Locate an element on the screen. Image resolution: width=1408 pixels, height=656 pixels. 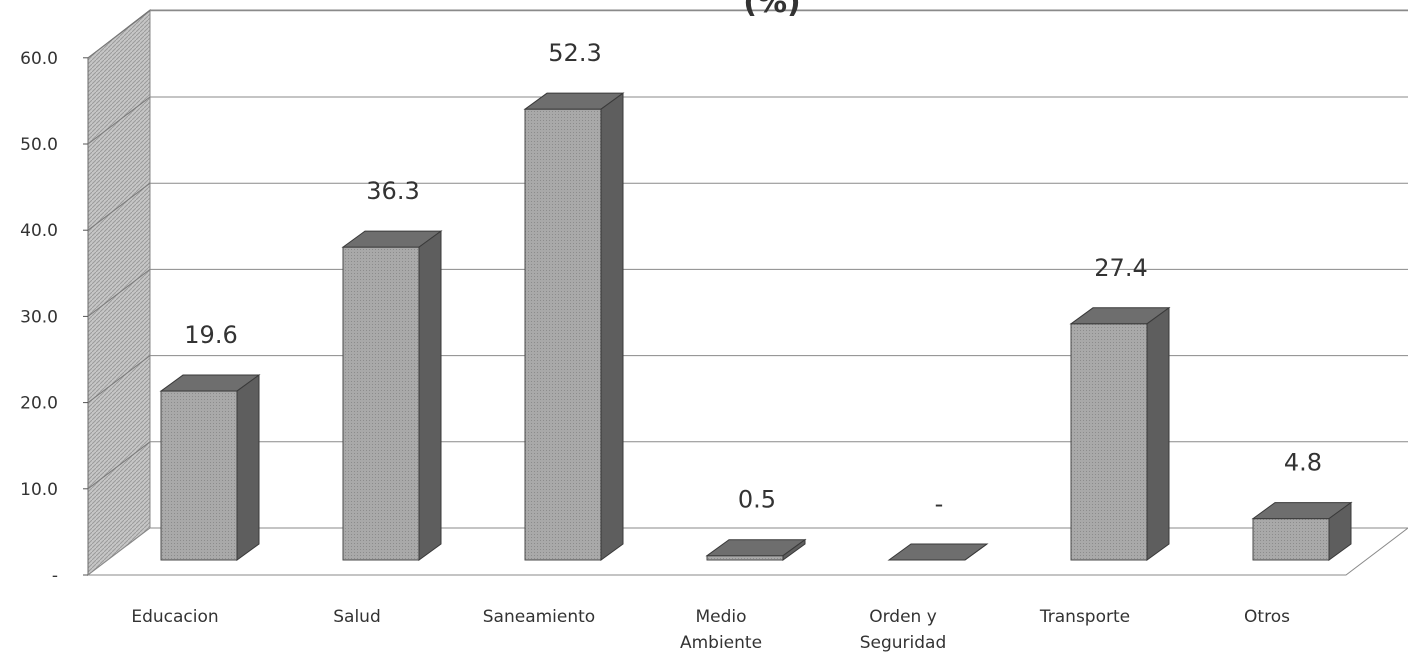
data-label: 52.3 is located at coordinates (574, 53).